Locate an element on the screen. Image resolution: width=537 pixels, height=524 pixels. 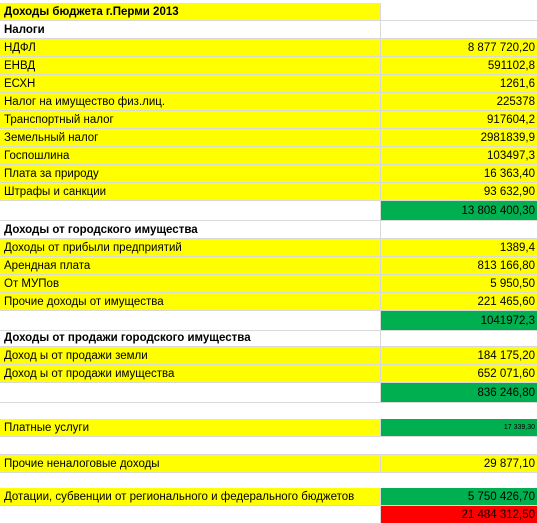
row-value: 221 465,60 is located at coordinates (459, 302).